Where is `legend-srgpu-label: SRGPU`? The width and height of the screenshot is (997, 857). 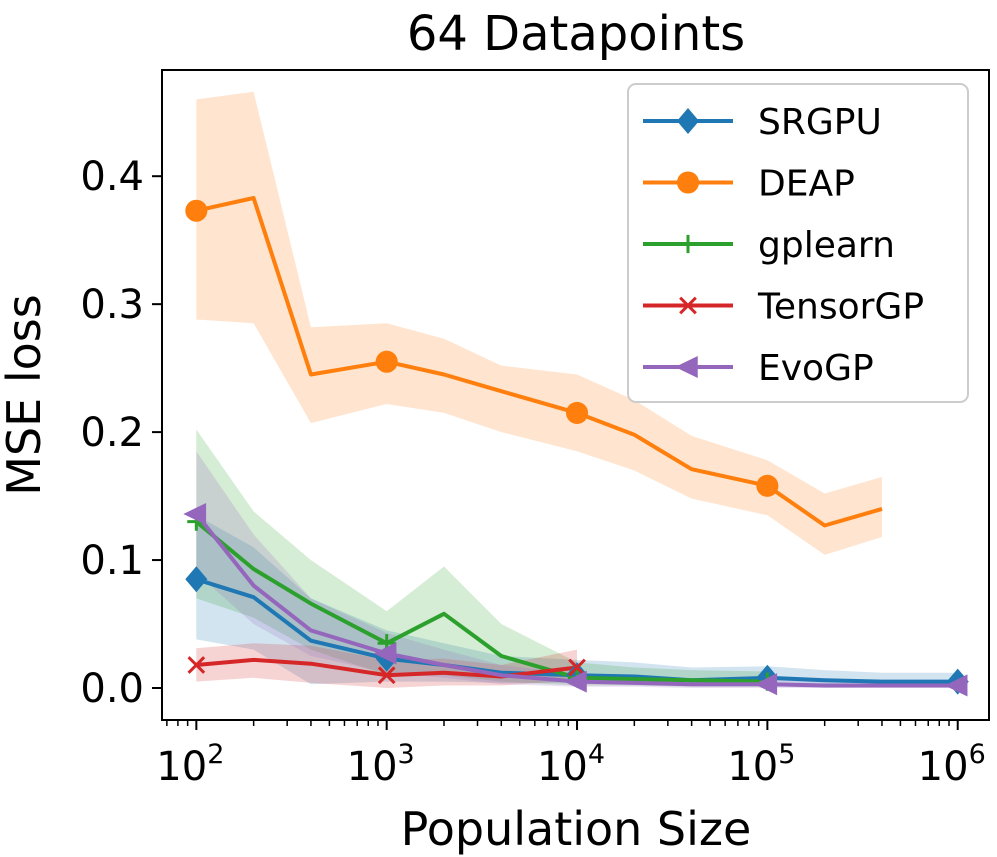 legend-srgpu-label: SRGPU is located at coordinates (820, 122).